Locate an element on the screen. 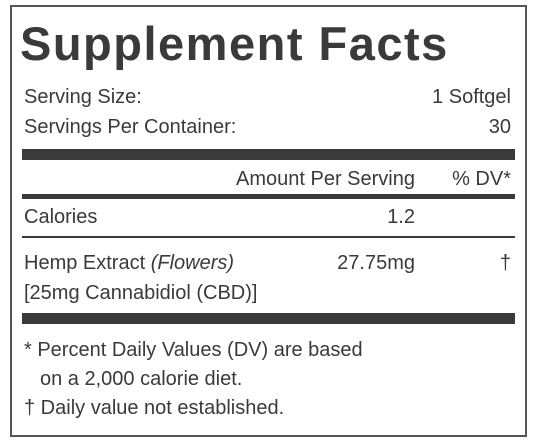 The height and width of the screenshot is (445, 533). header-dv: % DV* is located at coordinates (481, 179).